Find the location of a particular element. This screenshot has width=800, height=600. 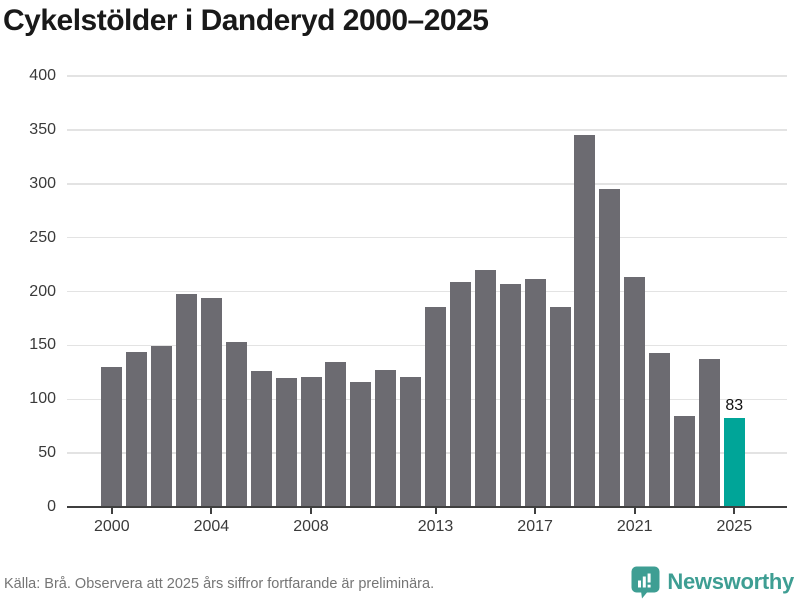

x-axis-label-2008: 2008 is located at coordinates (311, 526).